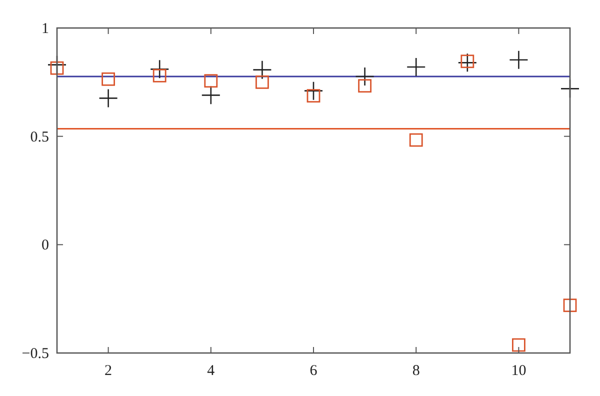  Describe the element at coordinates (108, 371) in the screenshot. I see `x-tick-label: 2` at that location.